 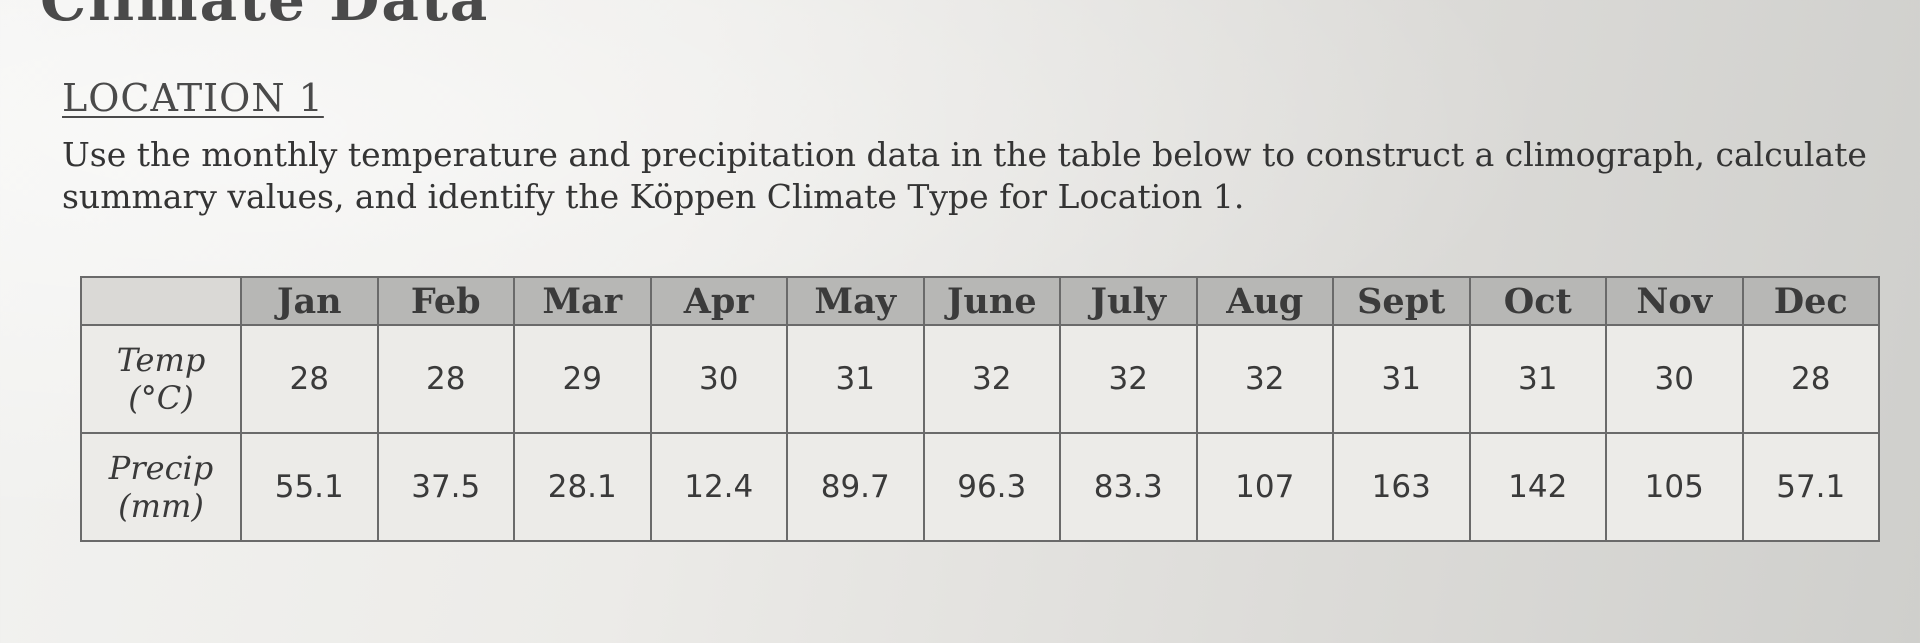 What do you see at coordinates (855, 301) in the screenshot?
I see `month-header: May` at bounding box center [855, 301].